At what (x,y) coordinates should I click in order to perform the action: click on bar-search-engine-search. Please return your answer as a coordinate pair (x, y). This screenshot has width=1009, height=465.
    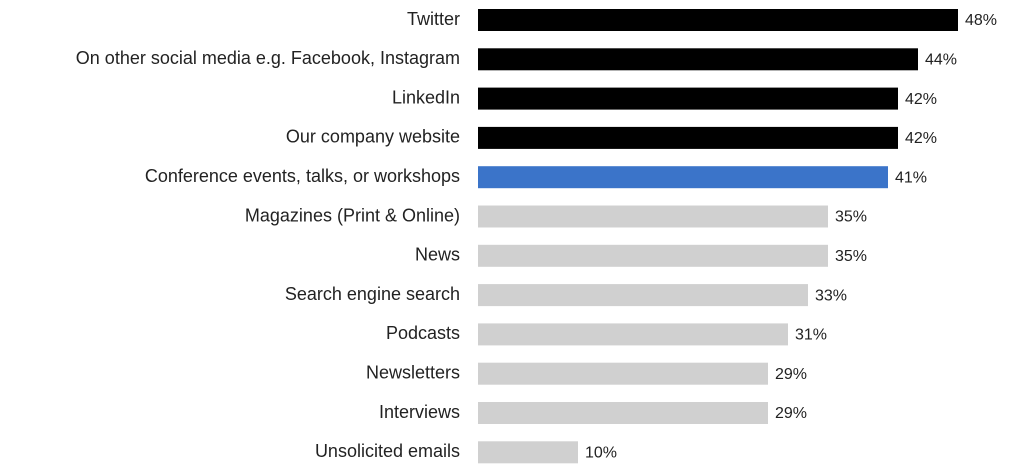
    Looking at the image, I should click on (643, 295).